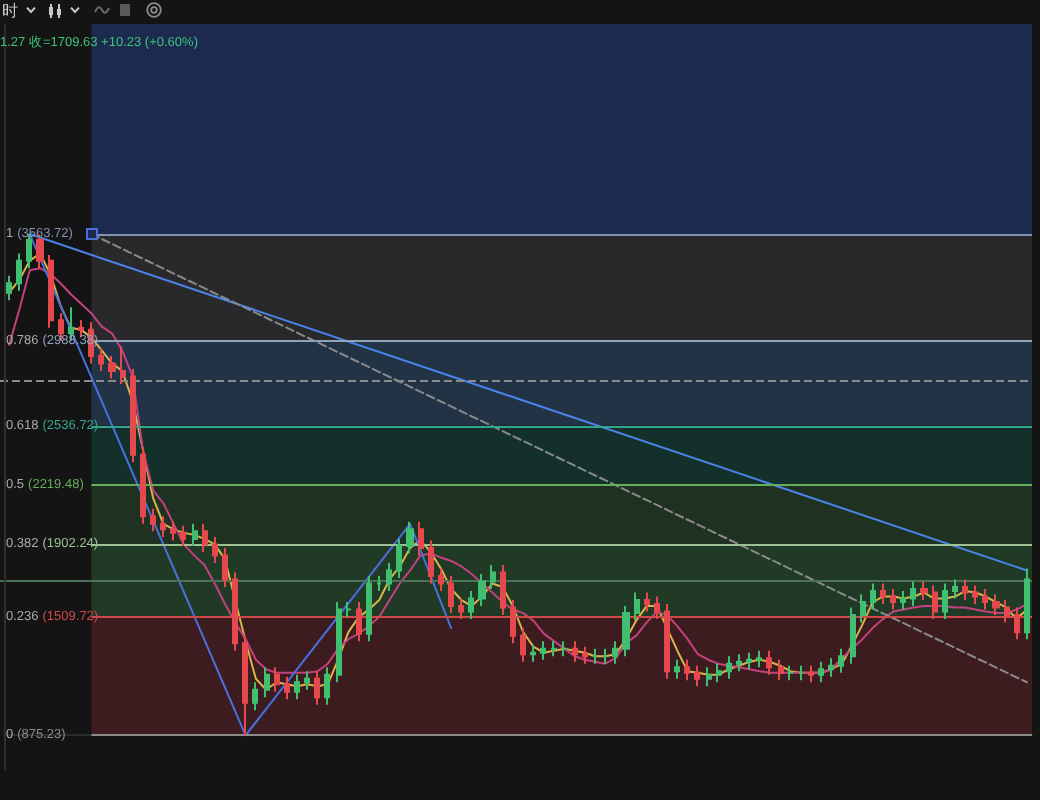  Describe the element at coordinates (10, 12) in the screenshot. I see `text: 时` at that location.